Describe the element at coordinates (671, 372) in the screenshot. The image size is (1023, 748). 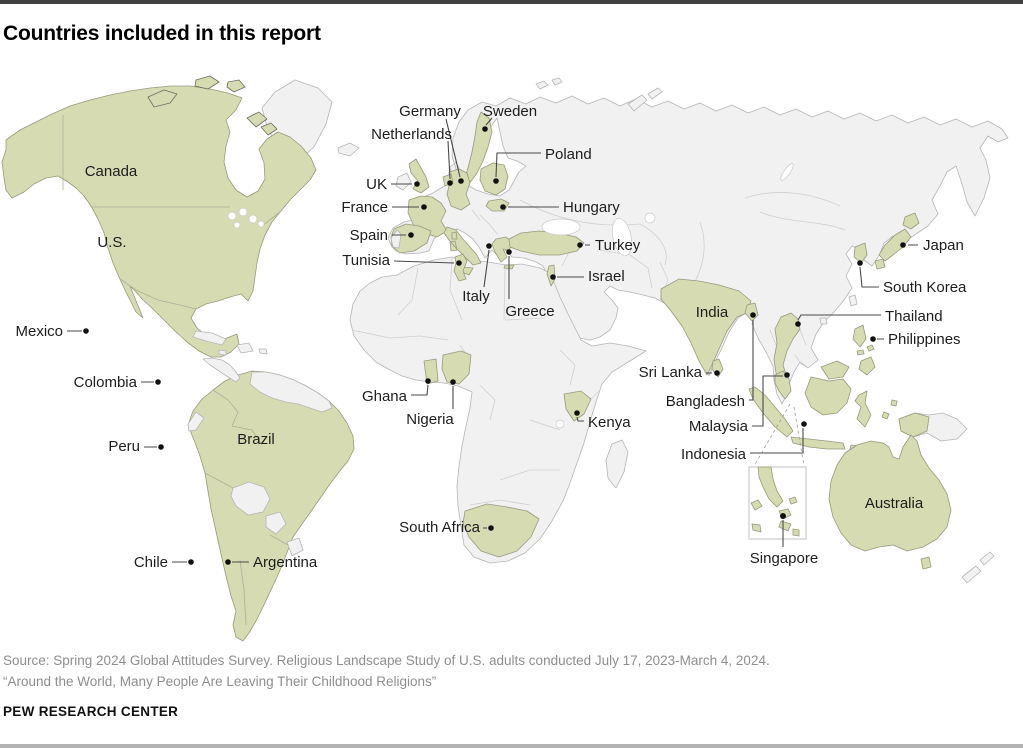
I see `label-sri-lanka: Sri Lanka` at that location.